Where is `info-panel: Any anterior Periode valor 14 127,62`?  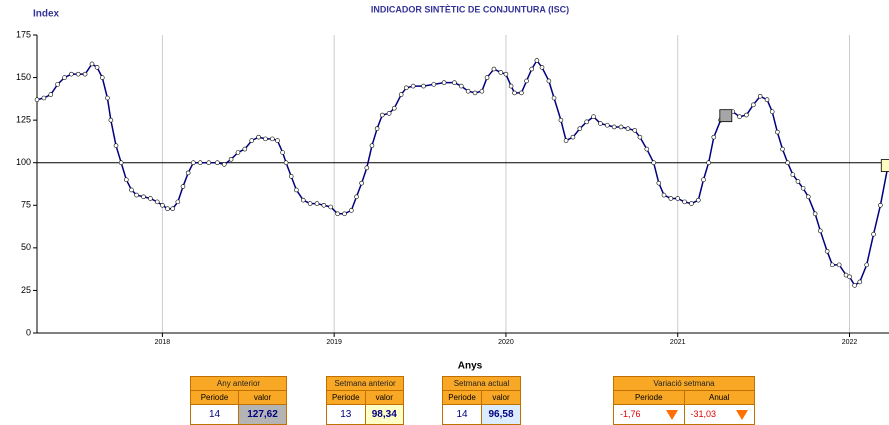 info-panel: Any anterior Periode valor 14 127,62 is located at coordinates (238, 400).